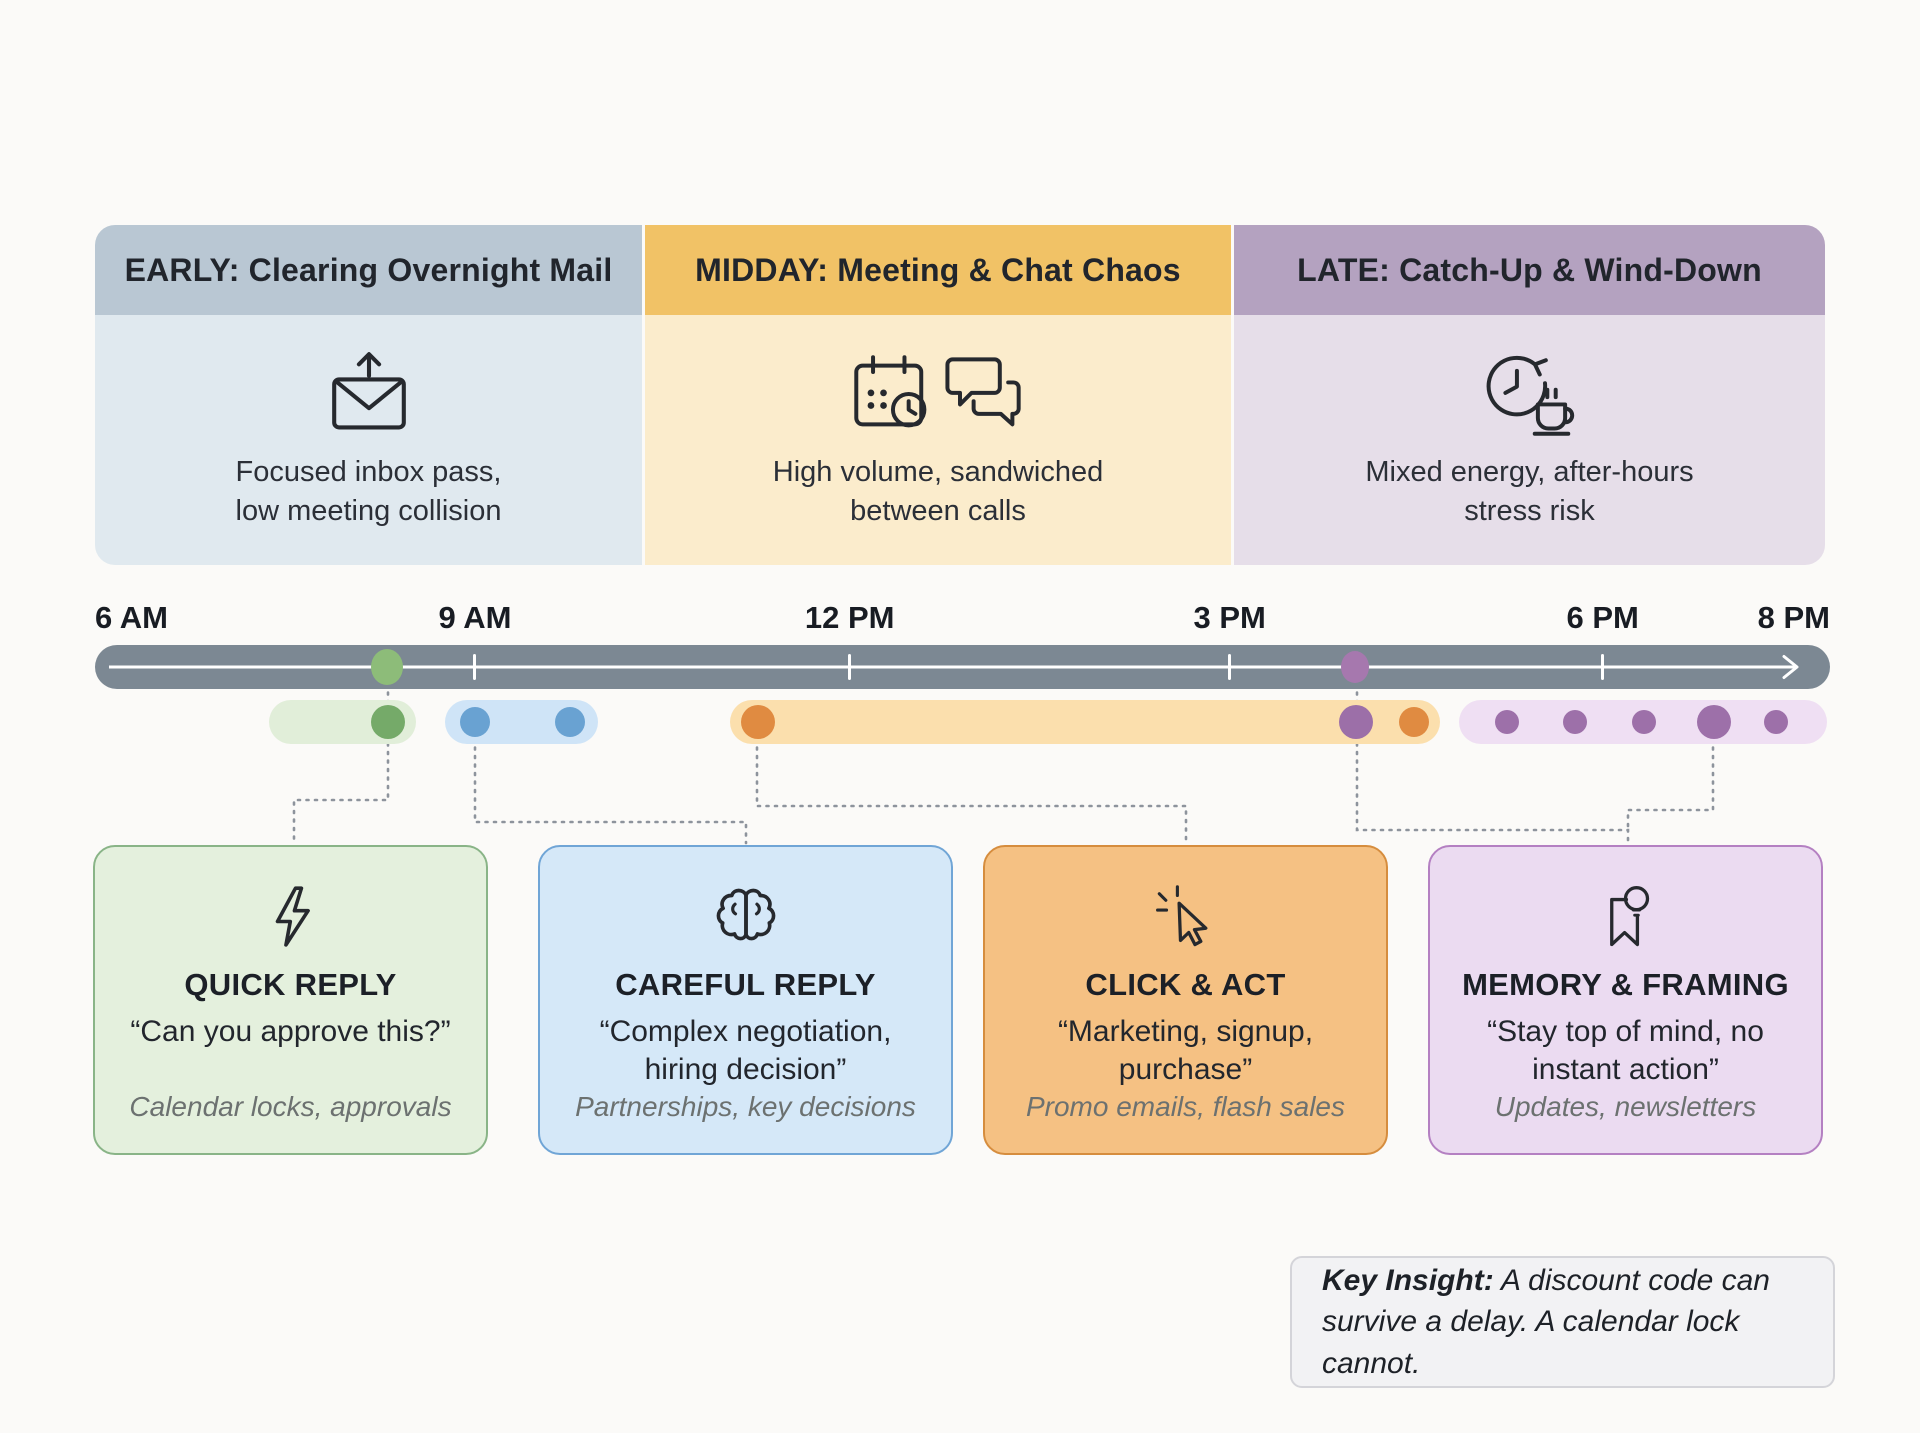 The image size is (1920, 1433). I want to click on quote-line: “Stay top of mind, no, so click(1625, 1031).